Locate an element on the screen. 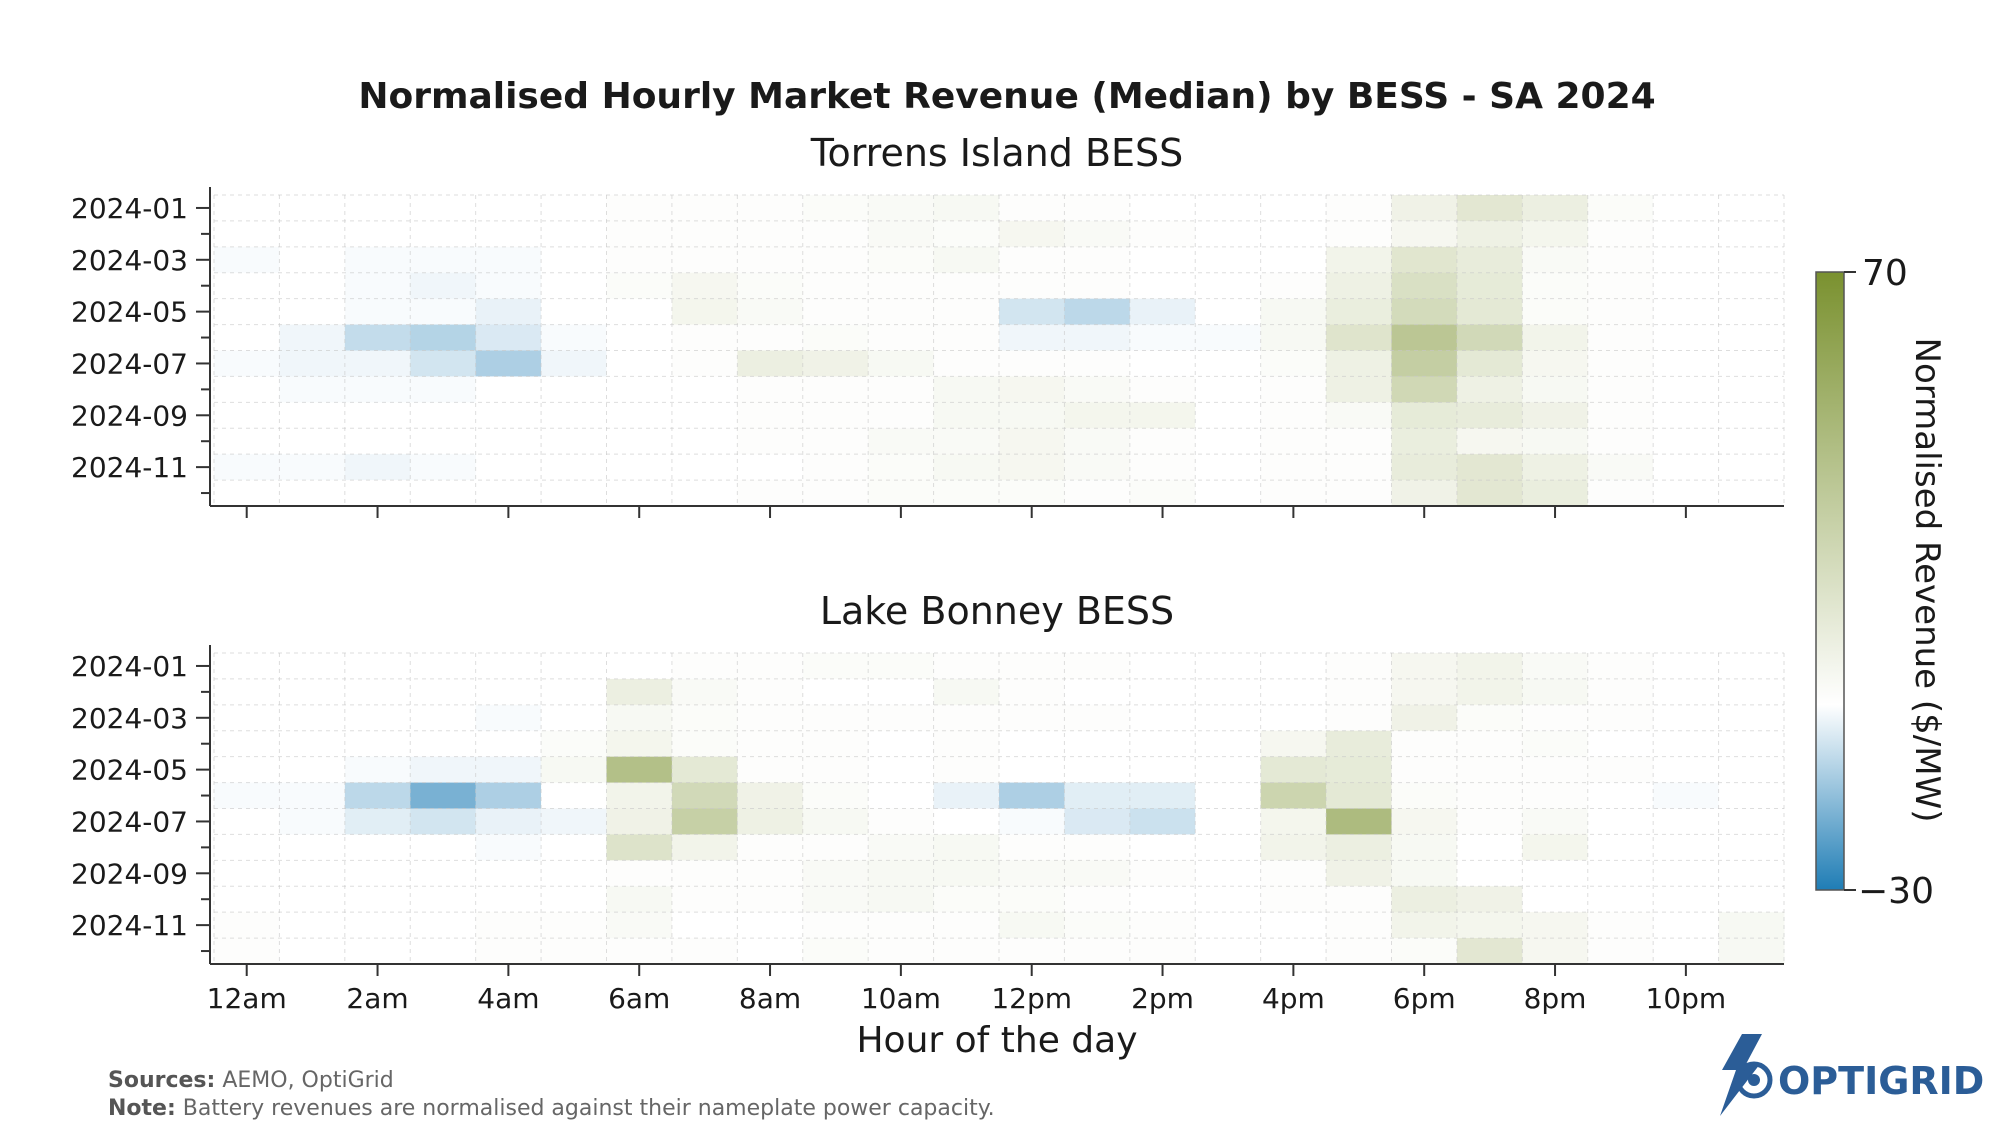 The image size is (2000, 1125). y-tick-label: 2024-09 is located at coordinates (129, 415).